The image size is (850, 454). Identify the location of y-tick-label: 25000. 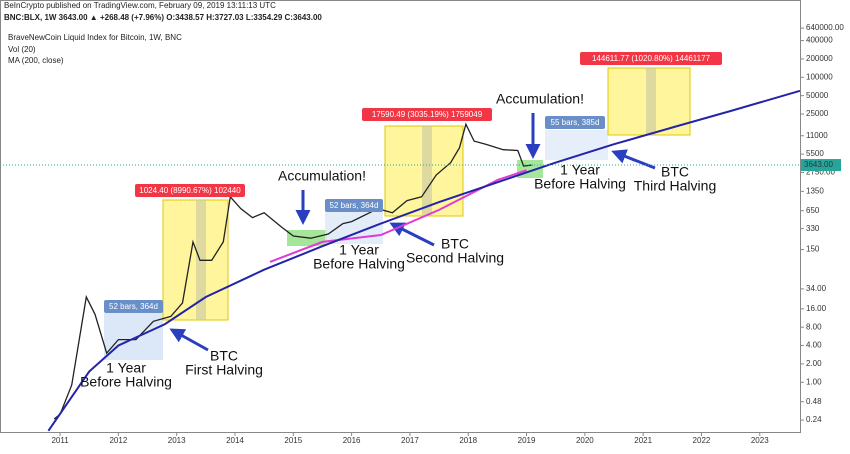
(817, 113).